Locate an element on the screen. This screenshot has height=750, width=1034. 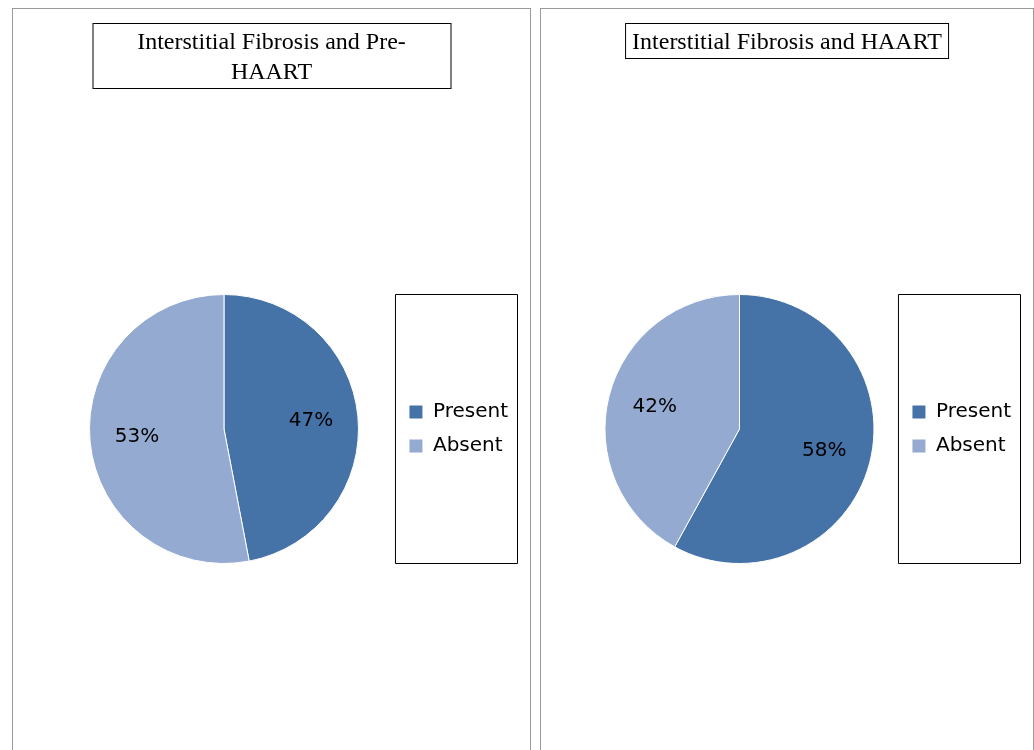
data-label: 53% is located at coordinates (137, 435).